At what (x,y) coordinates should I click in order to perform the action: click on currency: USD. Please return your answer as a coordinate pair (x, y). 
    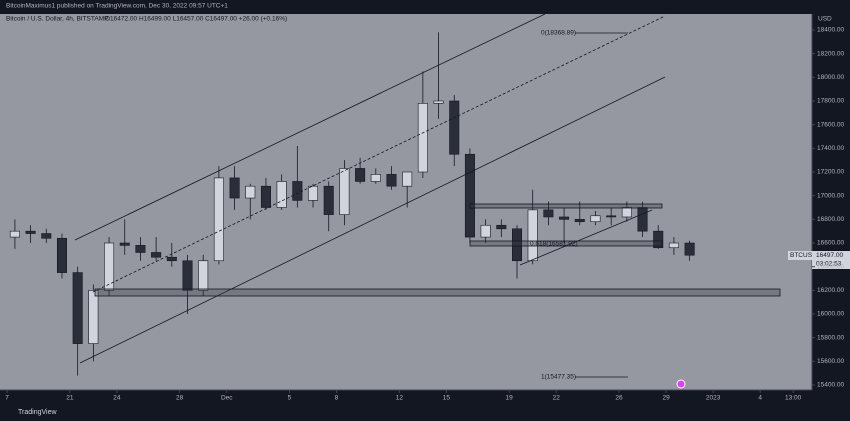
    Looking at the image, I should click on (825, 19).